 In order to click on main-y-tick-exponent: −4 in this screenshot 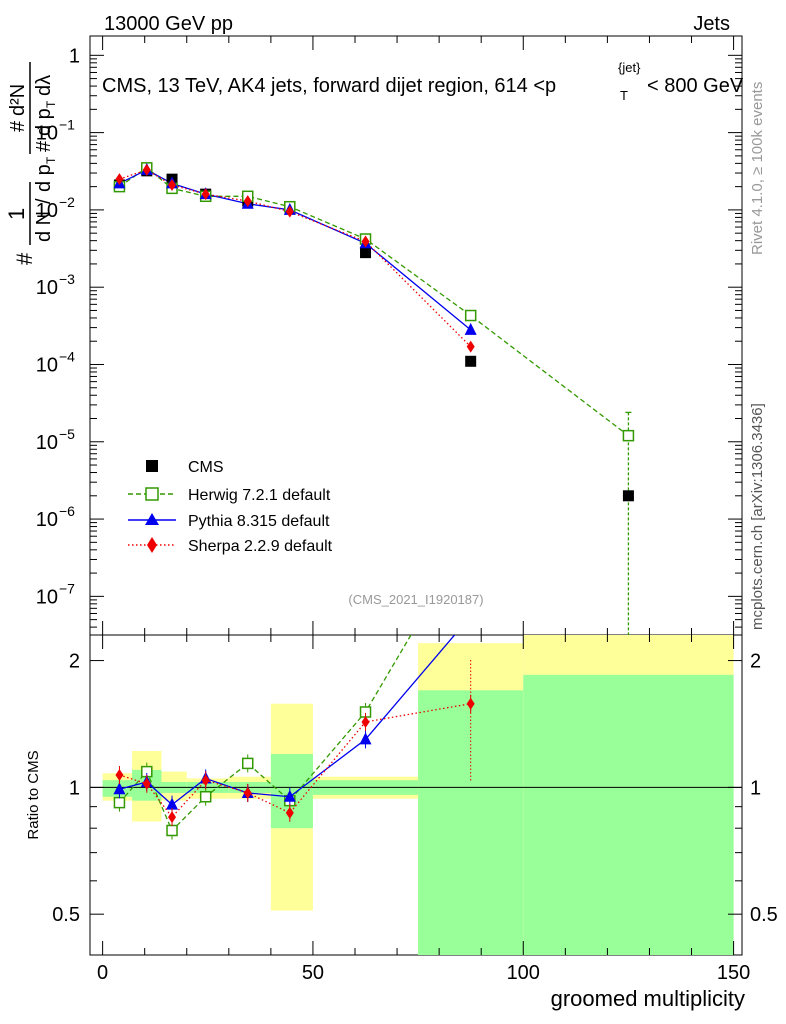, I will do `click(67, 356)`.